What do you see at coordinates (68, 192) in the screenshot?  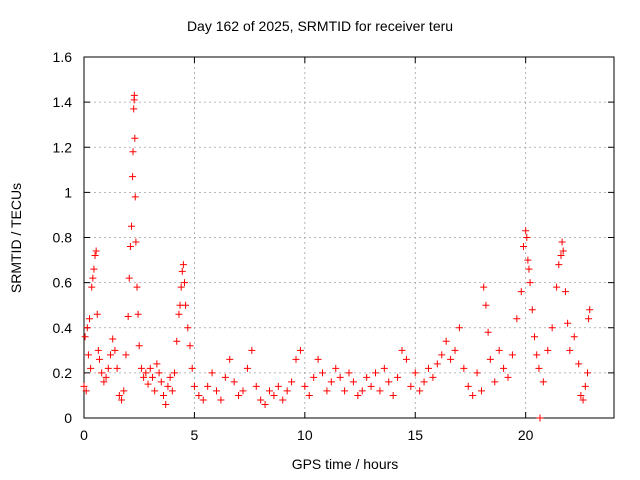 I see `y-tick-label: 1` at bounding box center [68, 192].